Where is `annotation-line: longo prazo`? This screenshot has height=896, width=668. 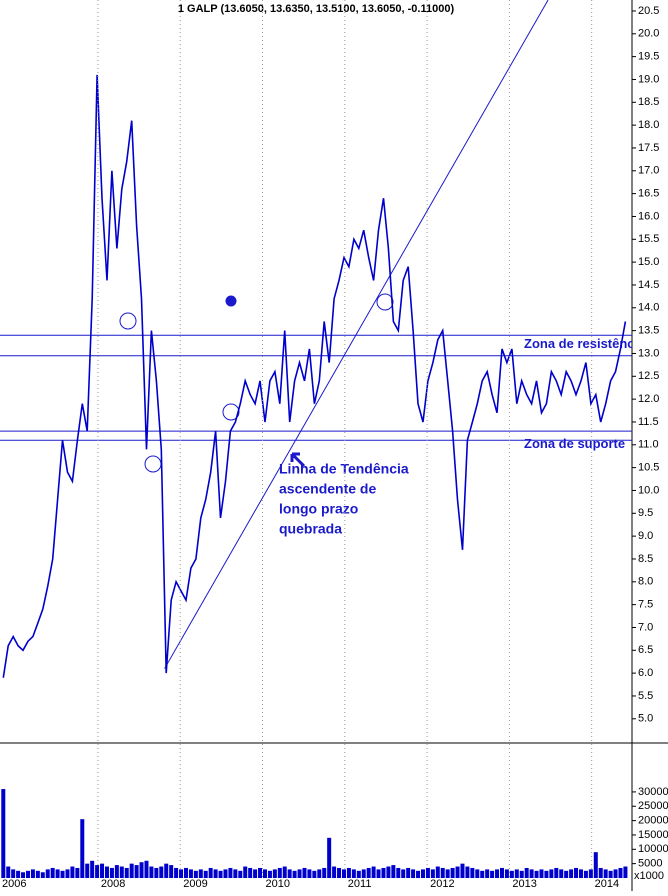
annotation-line: longo prazo is located at coordinates (318, 509).